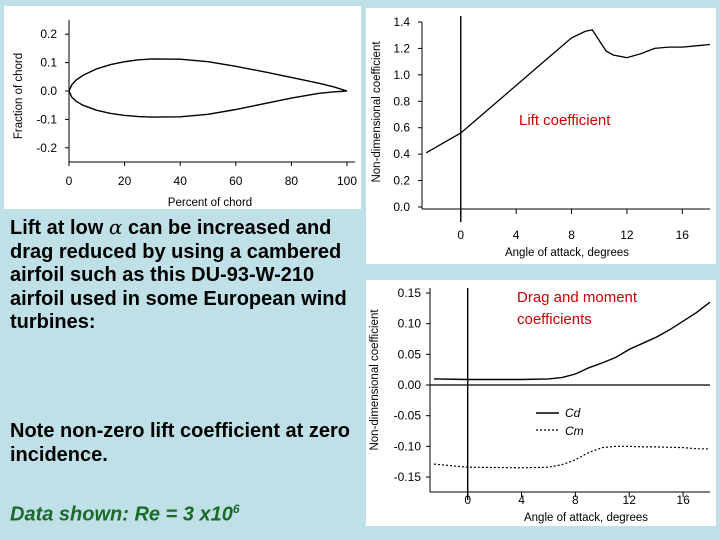 This screenshot has height=540, width=720. Describe the element at coordinates (115, 227) in the screenshot. I see `alpha-symbol: α` at that location.